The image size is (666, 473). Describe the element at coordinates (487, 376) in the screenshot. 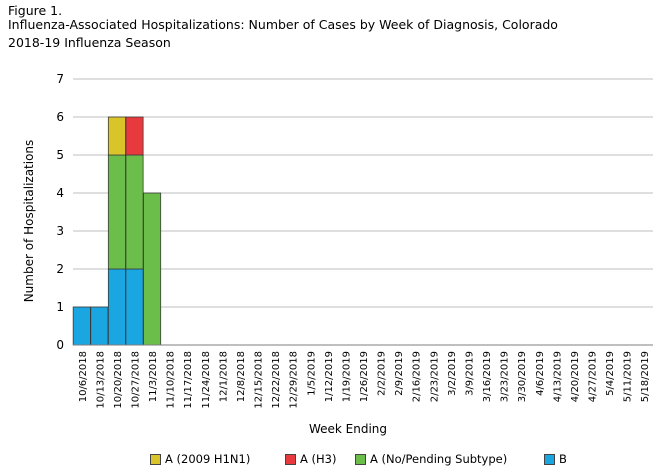

I see `x-tick-label: 3/16/2019` at that location.